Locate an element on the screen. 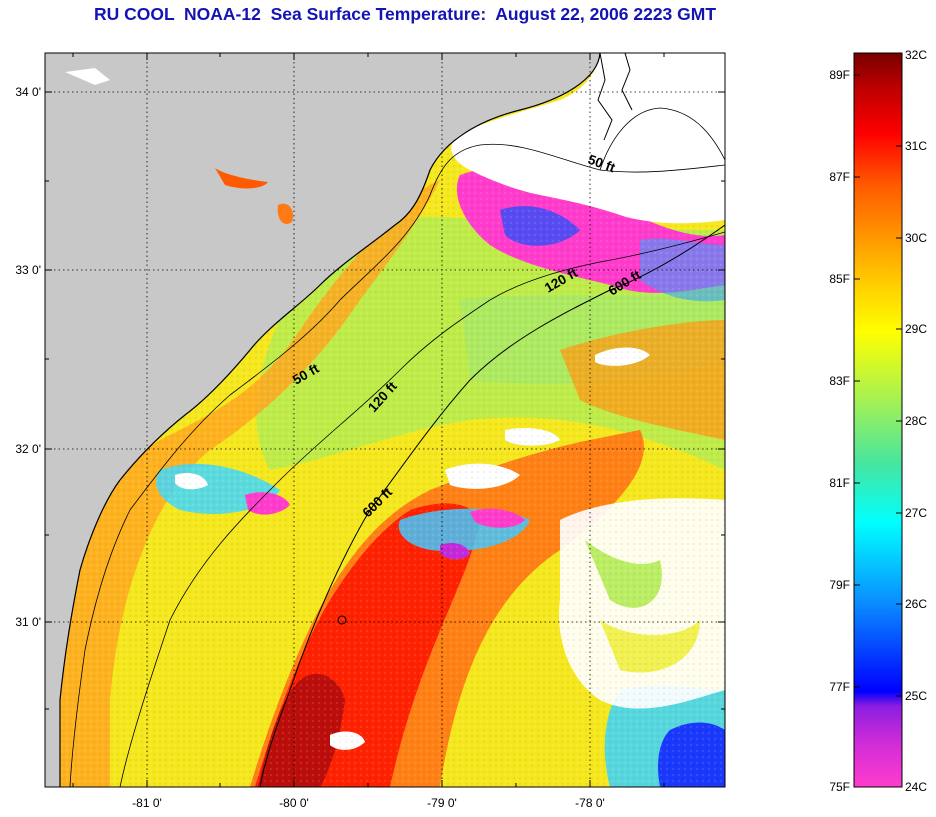 Image resolution: width=936 pixels, height=817 pixels. colorbar-c-label-31: 31C is located at coordinates (916, 146).